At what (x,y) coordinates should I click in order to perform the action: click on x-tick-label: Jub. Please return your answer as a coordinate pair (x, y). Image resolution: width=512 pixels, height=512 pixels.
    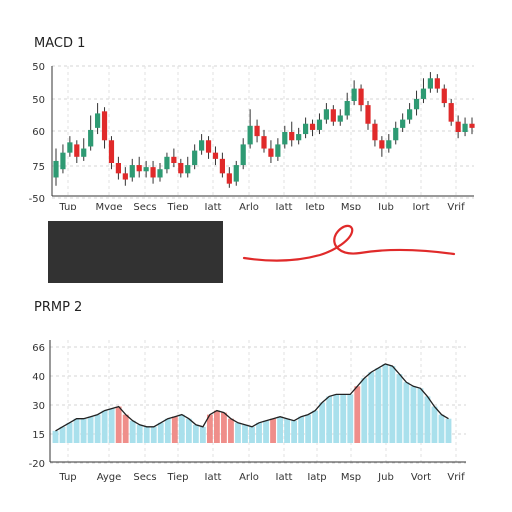
    Looking at the image, I should click on (385, 477).